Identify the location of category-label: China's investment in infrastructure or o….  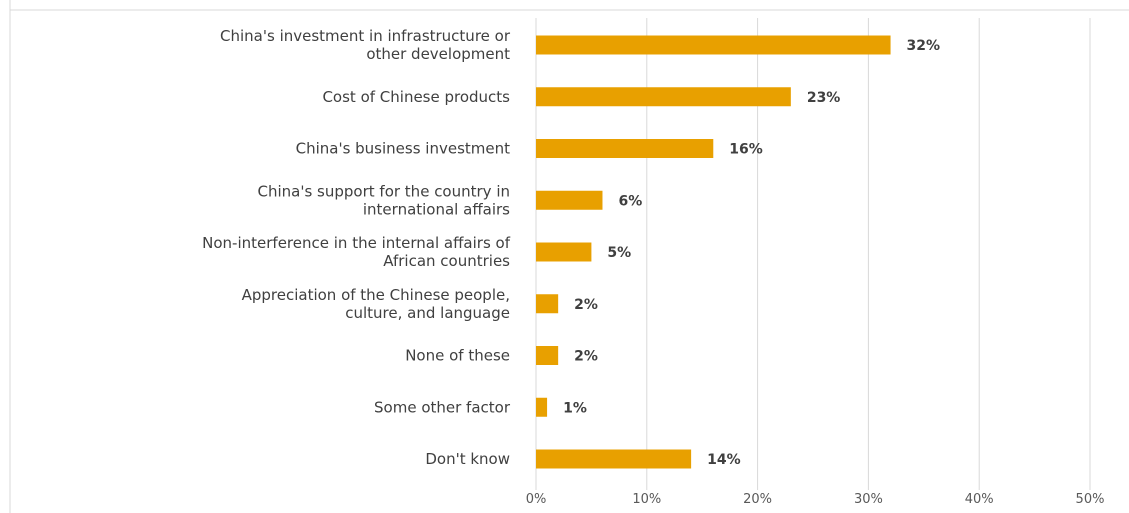
(365, 45).